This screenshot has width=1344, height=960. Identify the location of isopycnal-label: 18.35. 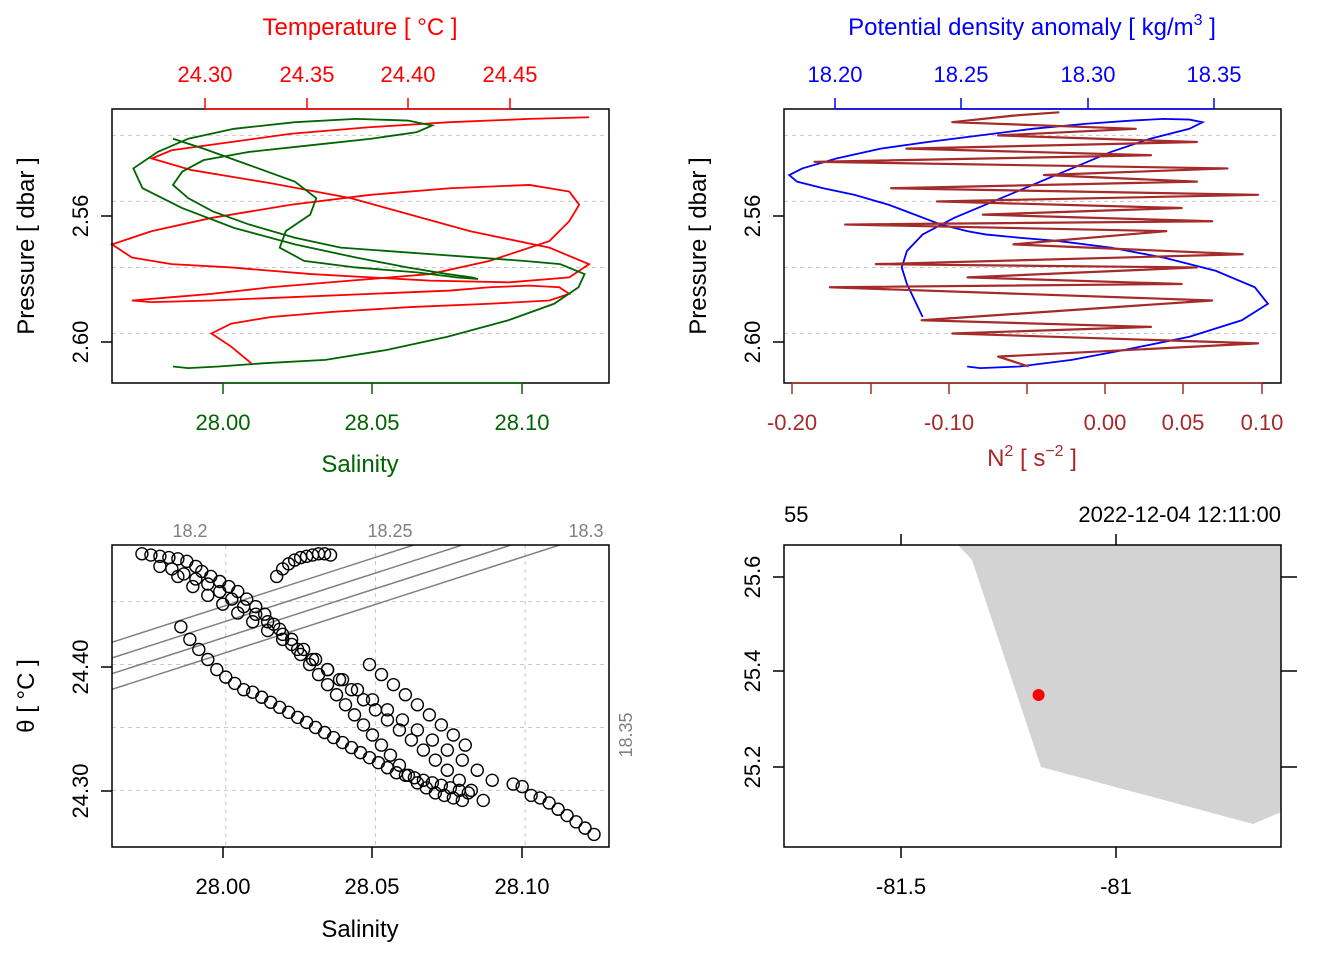
(626, 734).